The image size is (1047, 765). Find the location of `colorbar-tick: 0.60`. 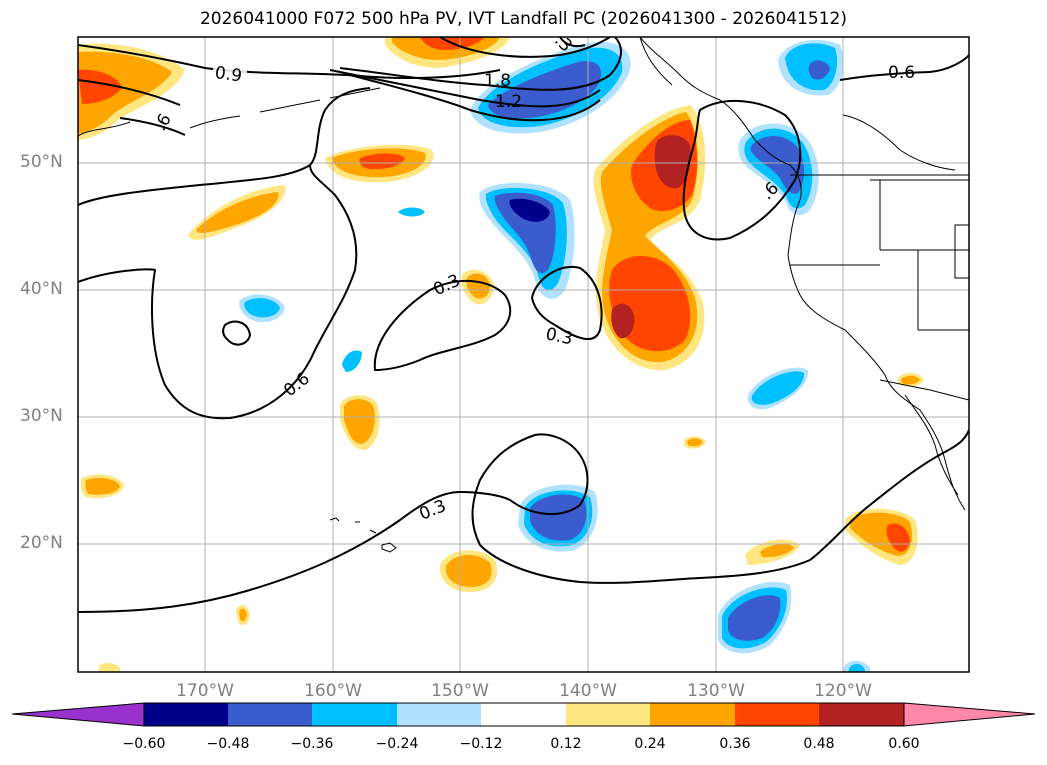

colorbar-tick: 0.60 is located at coordinates (904, 744).